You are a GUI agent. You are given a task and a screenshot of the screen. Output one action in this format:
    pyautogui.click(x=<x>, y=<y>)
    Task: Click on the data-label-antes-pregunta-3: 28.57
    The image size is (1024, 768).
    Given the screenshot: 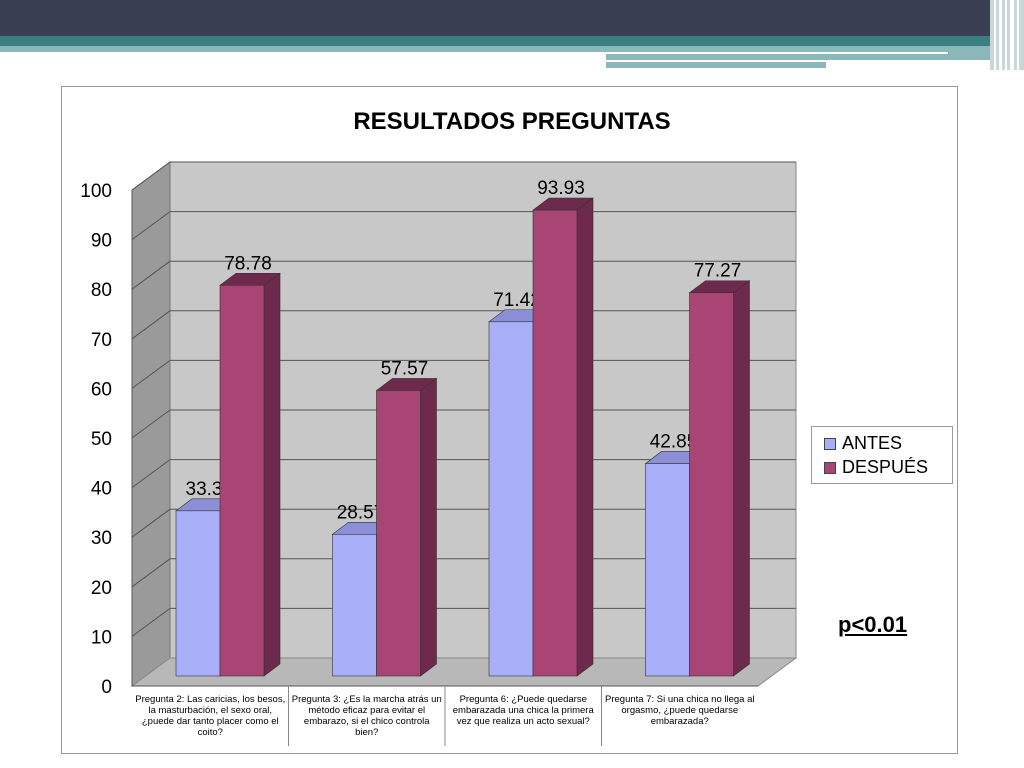 What is the action you would take?
    pyautogui.click(x=361, y=512)
    